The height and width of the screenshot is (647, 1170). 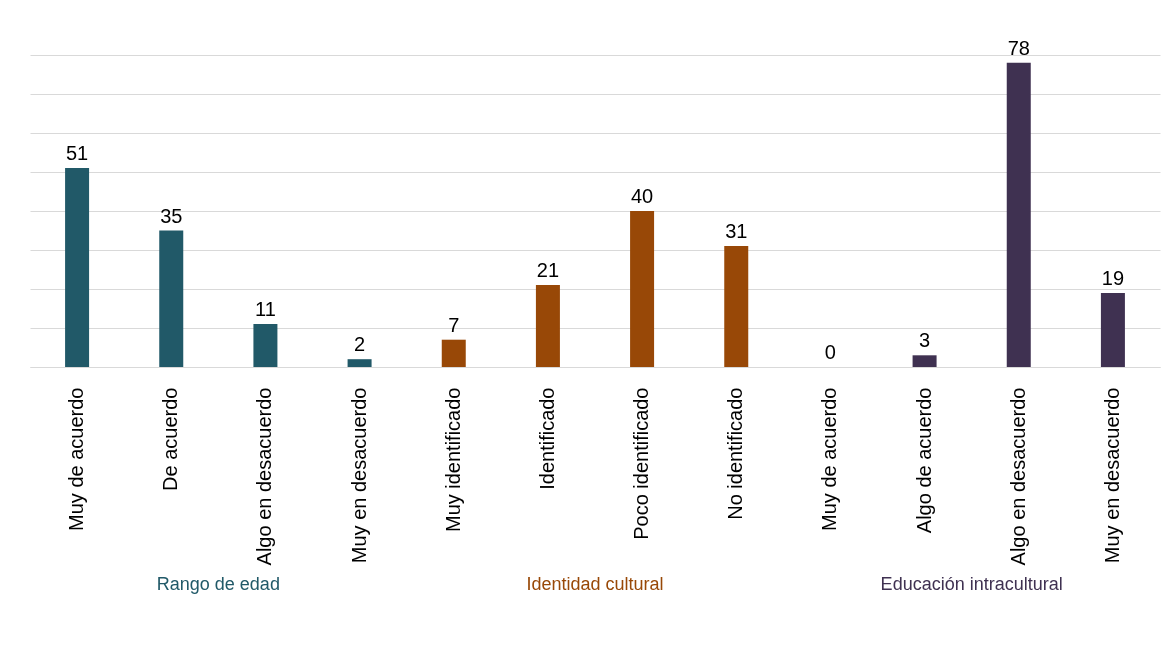 I want to click on text: Identidad cultural, so click(x=595, y=584).